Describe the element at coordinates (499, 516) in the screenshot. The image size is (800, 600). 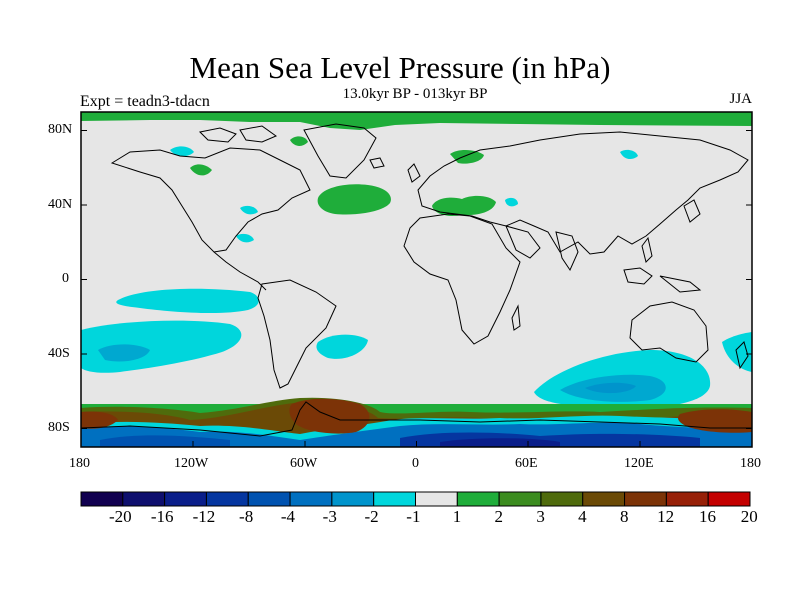
I see `colorbar-label: 2` at that location.